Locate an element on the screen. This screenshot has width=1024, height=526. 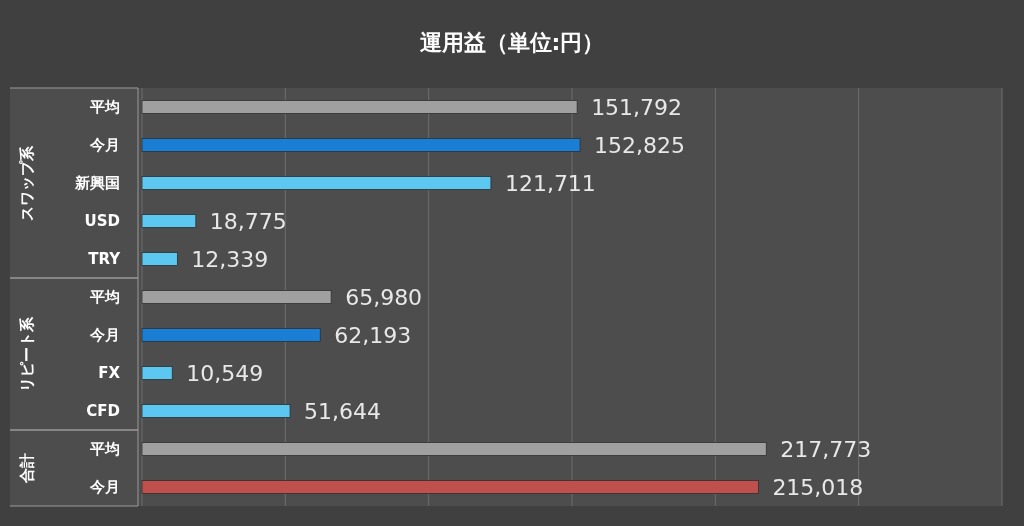
text: 合計 is located at coordinates (27, 468).